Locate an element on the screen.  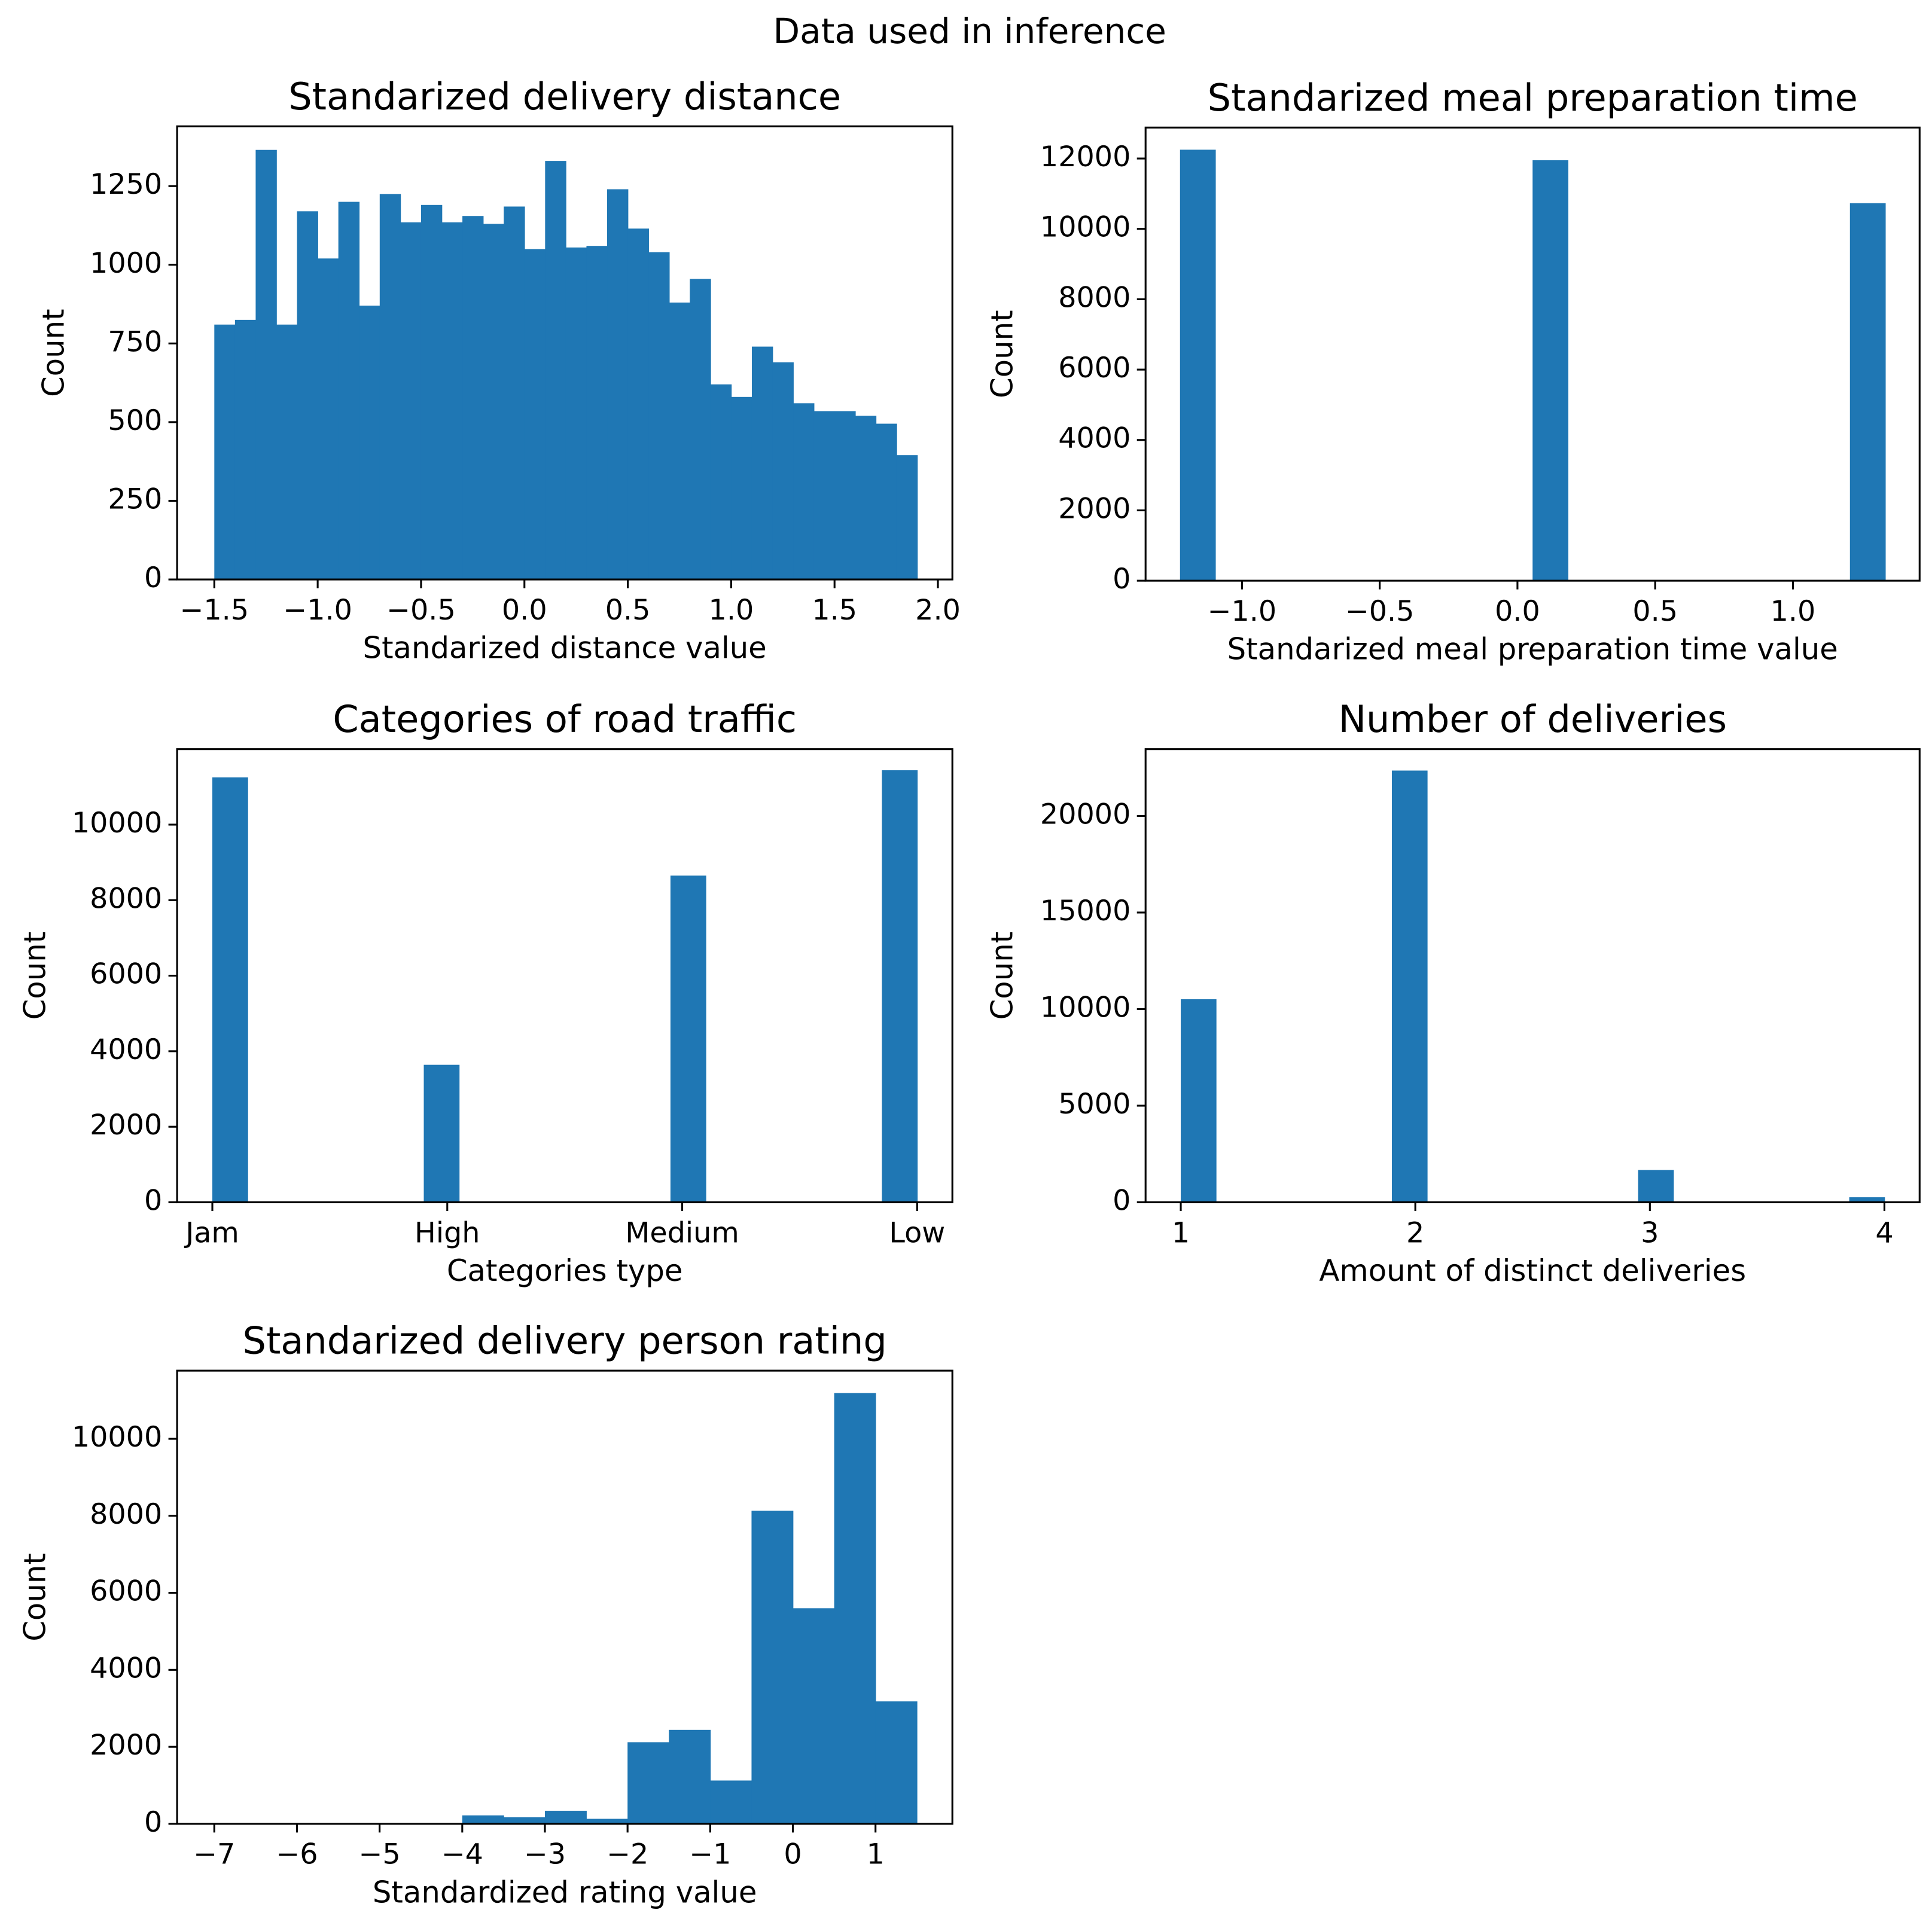
x-tick-label: 2.0 is located at coordinates (938, 610).